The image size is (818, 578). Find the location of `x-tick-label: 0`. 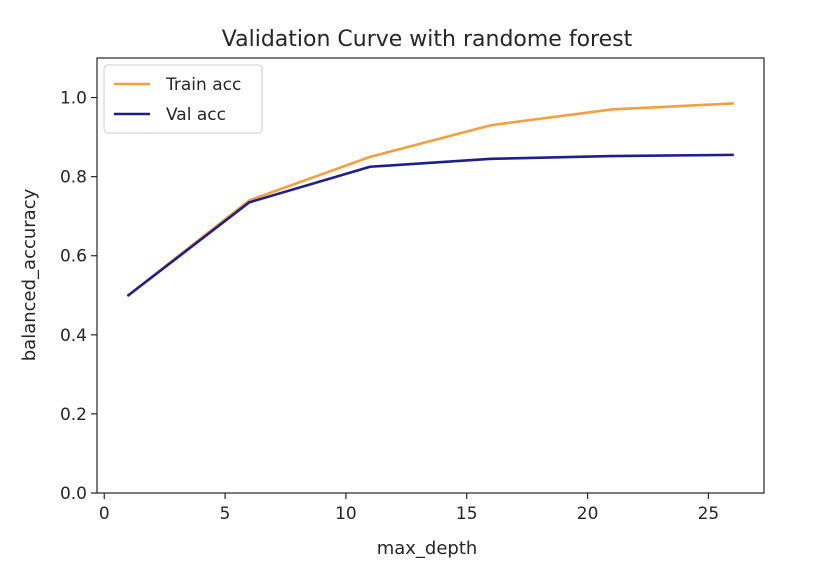

x-tick-label: 0 is located at coordinates (104, 514).